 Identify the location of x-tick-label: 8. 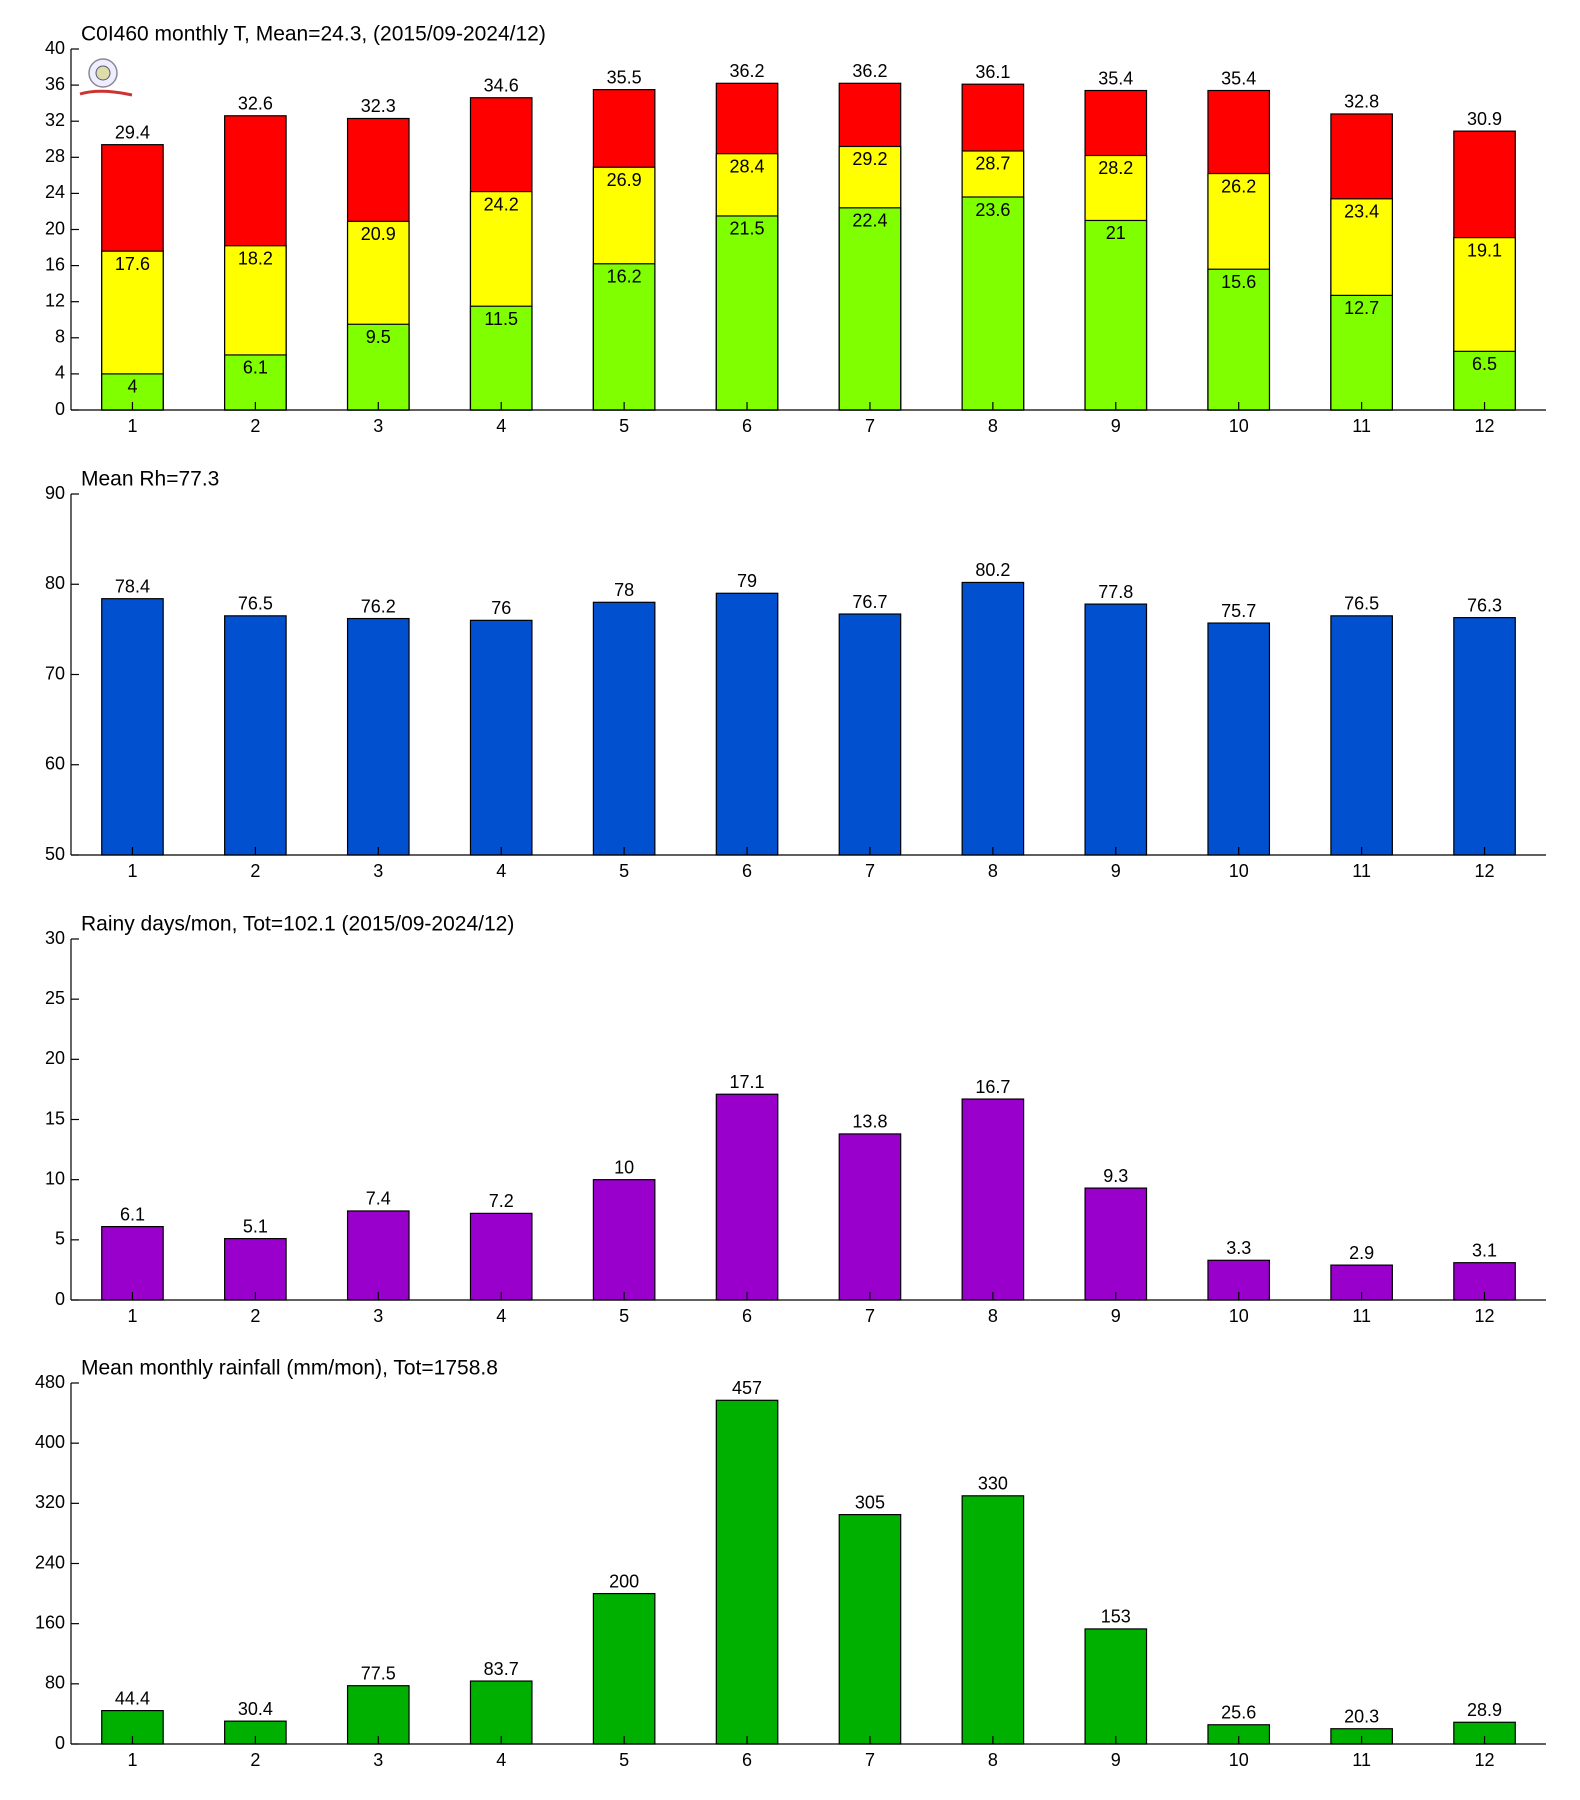
(993, 1316).